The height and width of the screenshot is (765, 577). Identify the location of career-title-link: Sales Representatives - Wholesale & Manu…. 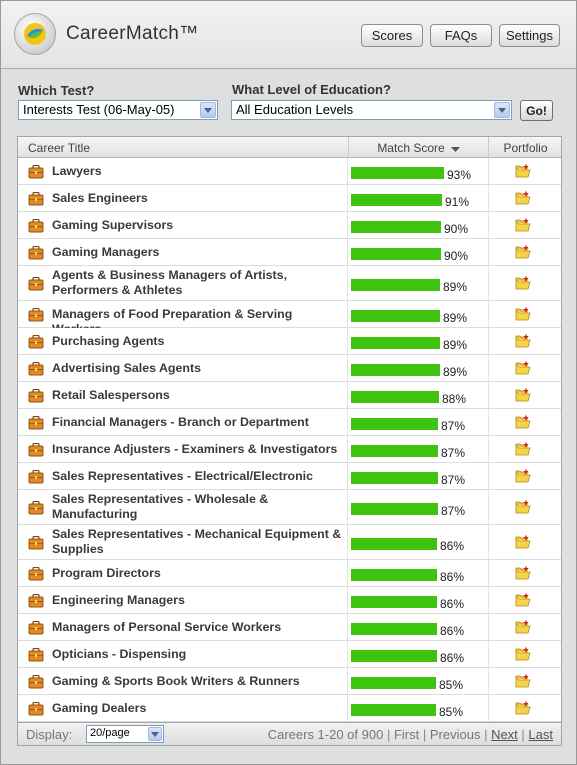
(160, 506).